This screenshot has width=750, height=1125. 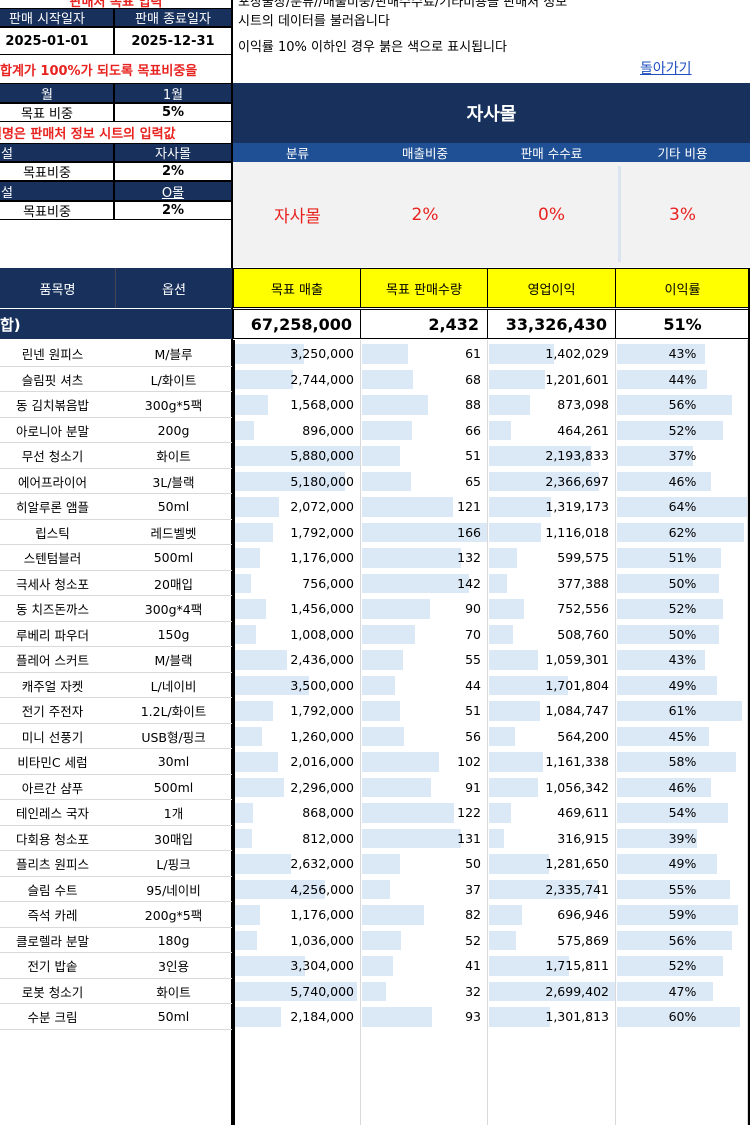 I want to click on row-target-sales-text: 3,500,000, so click(x=322, y=685).